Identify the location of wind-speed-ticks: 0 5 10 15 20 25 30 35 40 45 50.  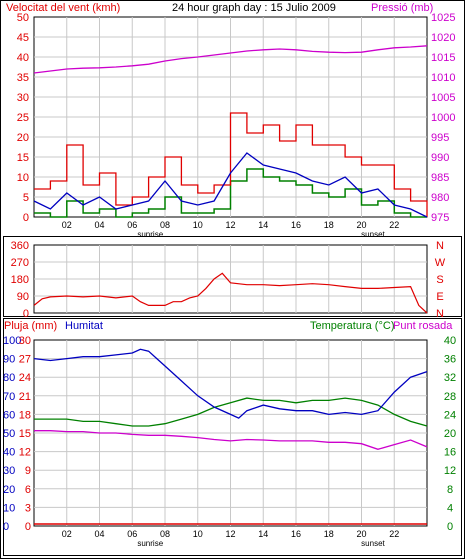
(23, 118).